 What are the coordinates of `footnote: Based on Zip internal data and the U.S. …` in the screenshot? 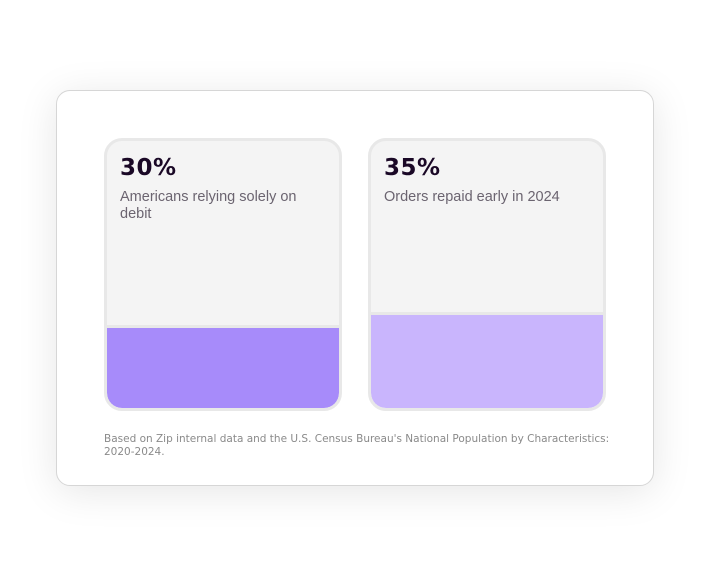 It's located at (357, 445).